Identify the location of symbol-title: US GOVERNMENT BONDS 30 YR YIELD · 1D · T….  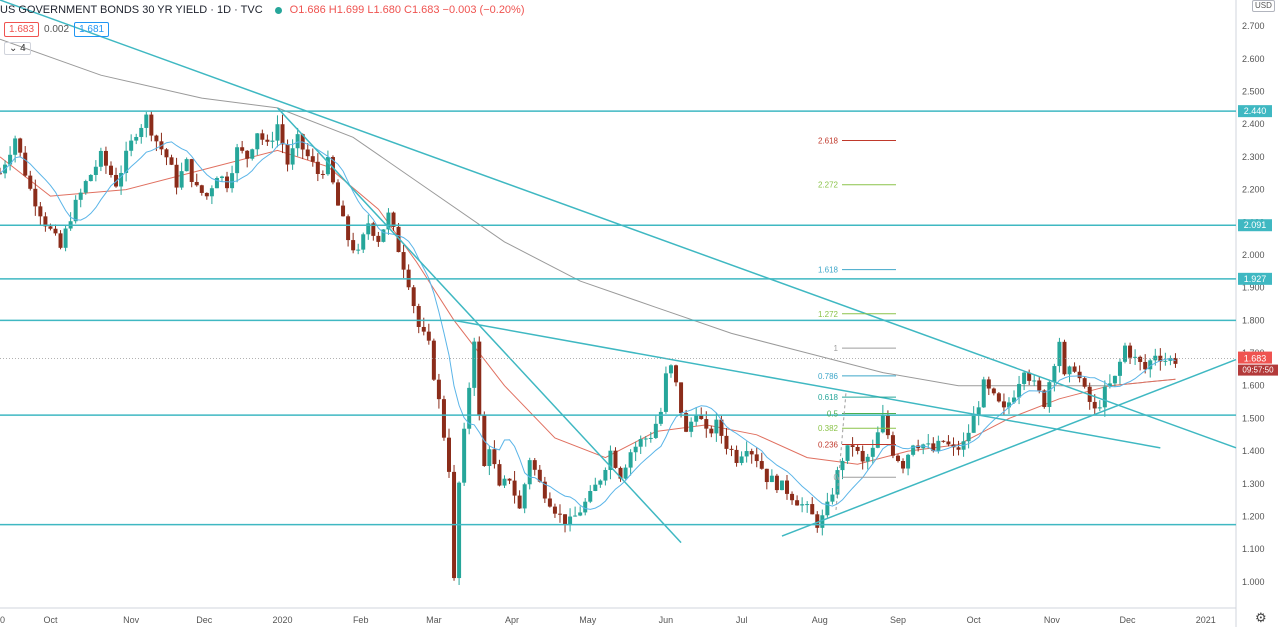
(131, 10).